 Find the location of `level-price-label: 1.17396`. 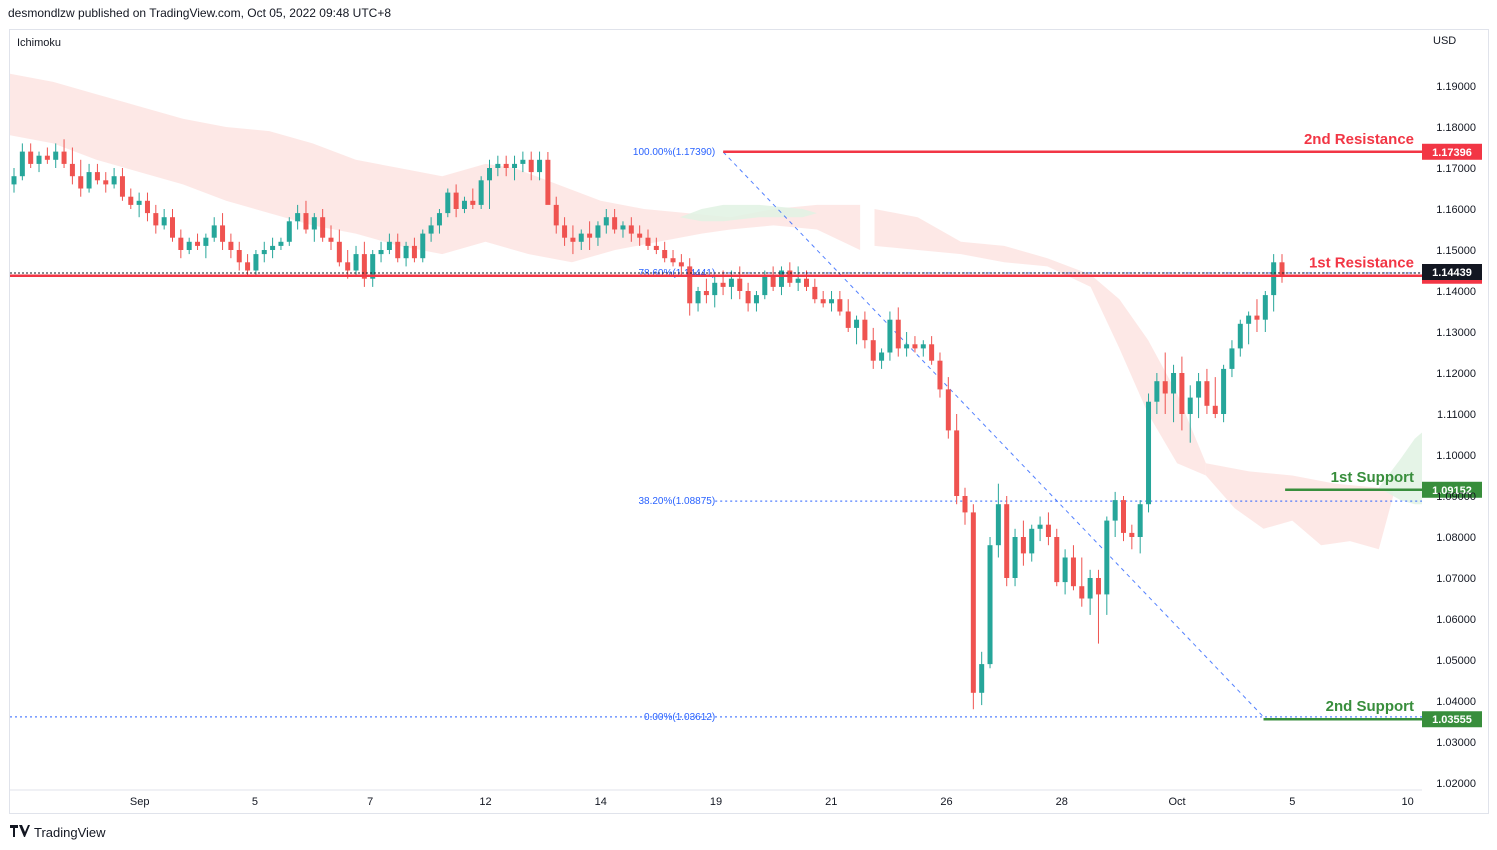

level-price-label: 1.17396 is located at coordinates (1452, 153).